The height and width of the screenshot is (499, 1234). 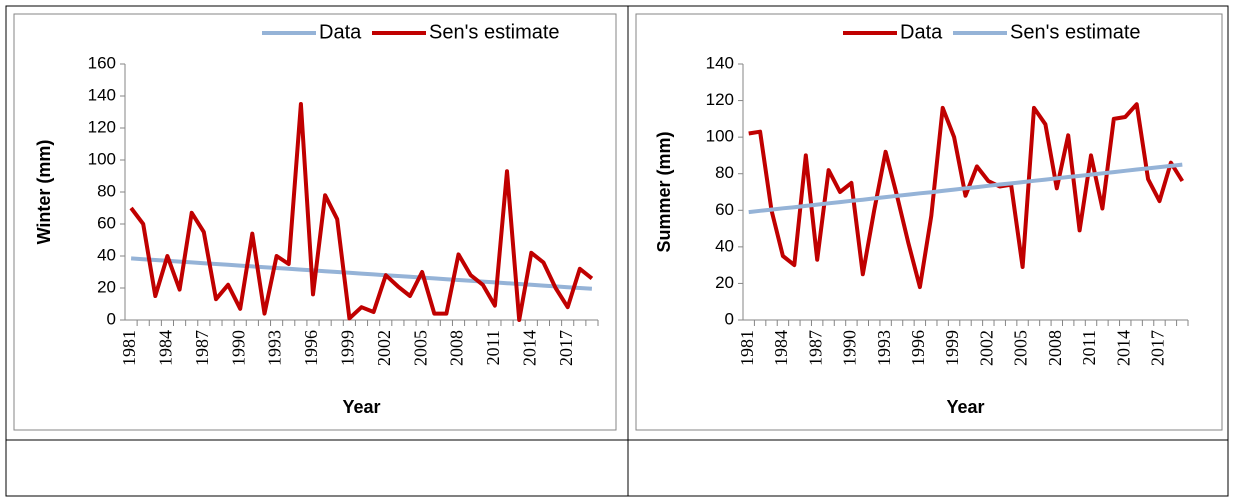 I want to click on y-tick-label: 160, so click(x=102, y=62).